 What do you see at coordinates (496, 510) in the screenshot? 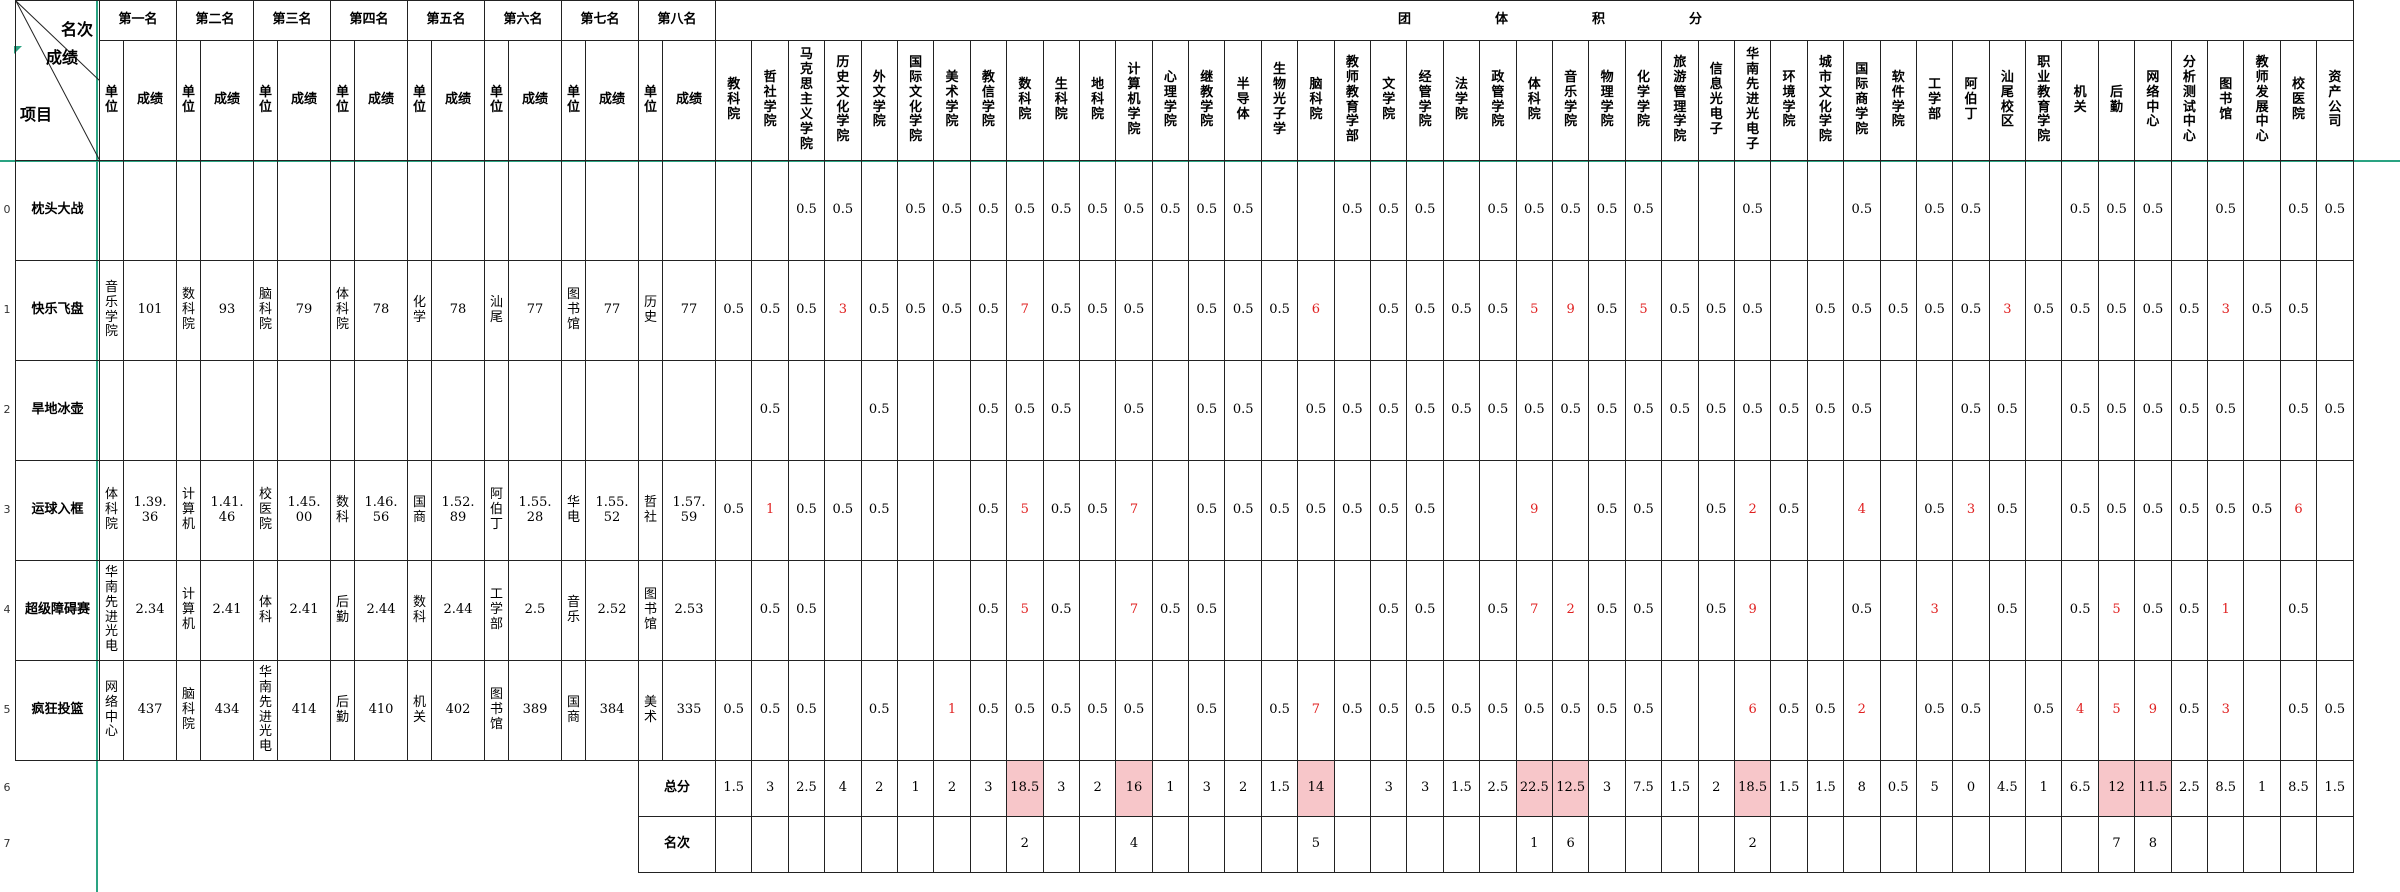
I see `result-unit-cell: 阿伯丁` at bounding box center [496, 510].